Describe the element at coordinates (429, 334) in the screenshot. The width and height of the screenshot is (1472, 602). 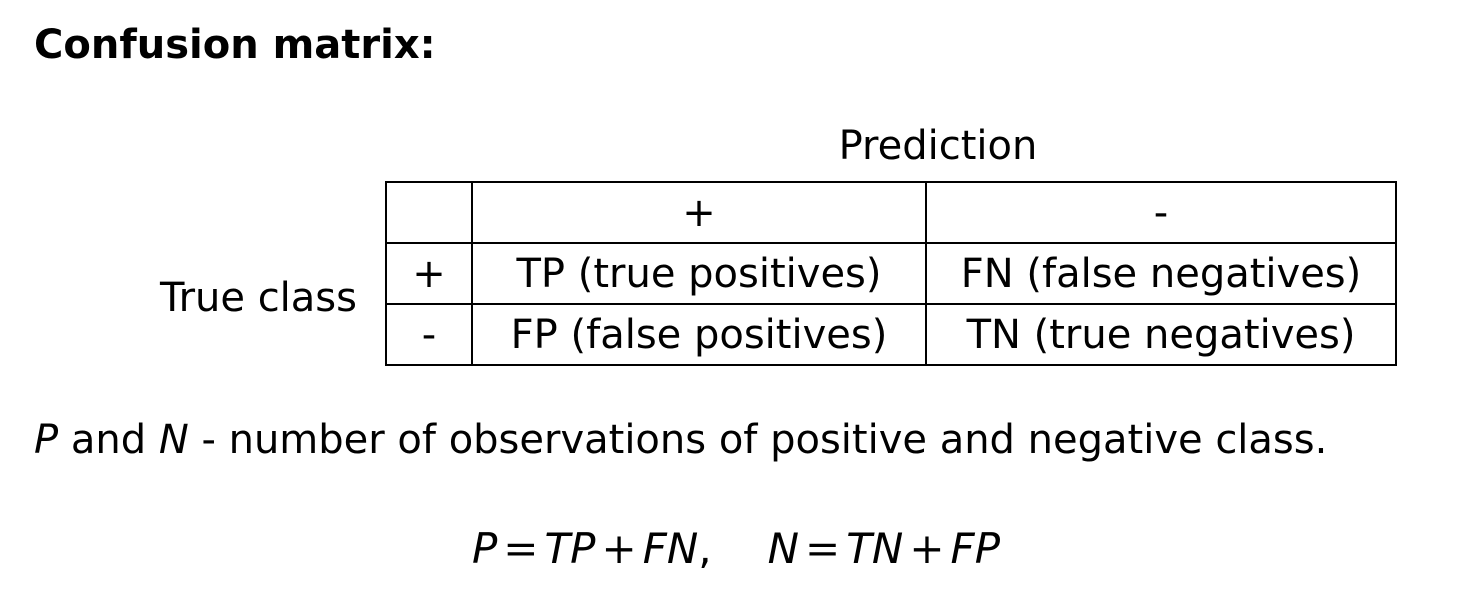
I see `row-header-negative: -` at that location.